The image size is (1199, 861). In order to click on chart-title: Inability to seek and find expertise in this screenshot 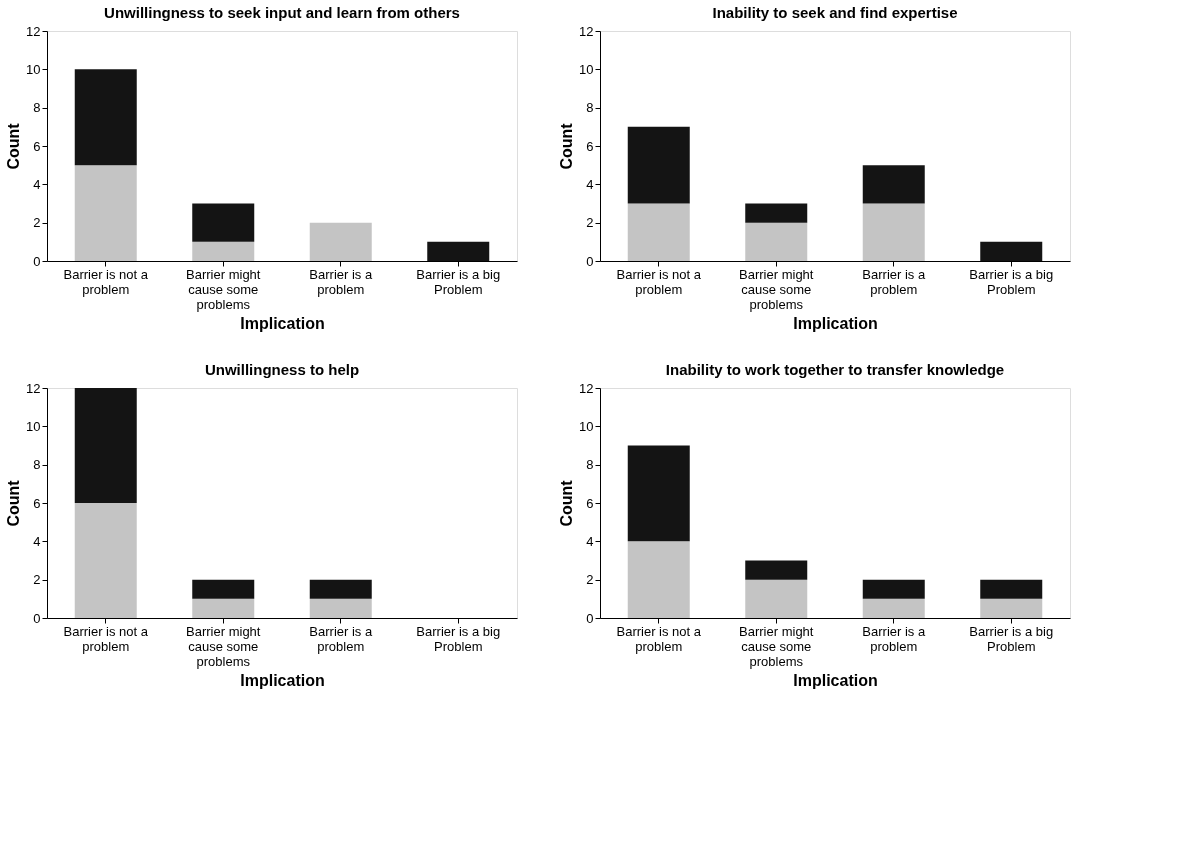, I will do `click(835, 12)`.